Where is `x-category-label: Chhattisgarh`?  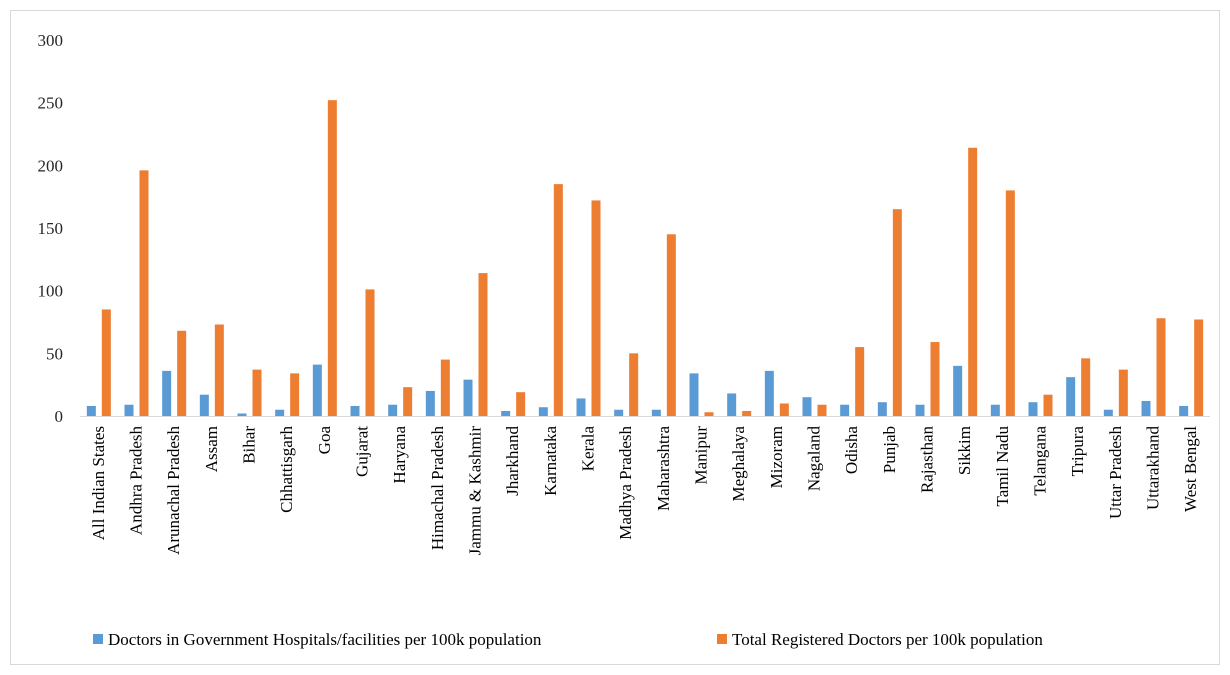 x-category-label: Chhattisgarh is located at coordinates (286, 469).